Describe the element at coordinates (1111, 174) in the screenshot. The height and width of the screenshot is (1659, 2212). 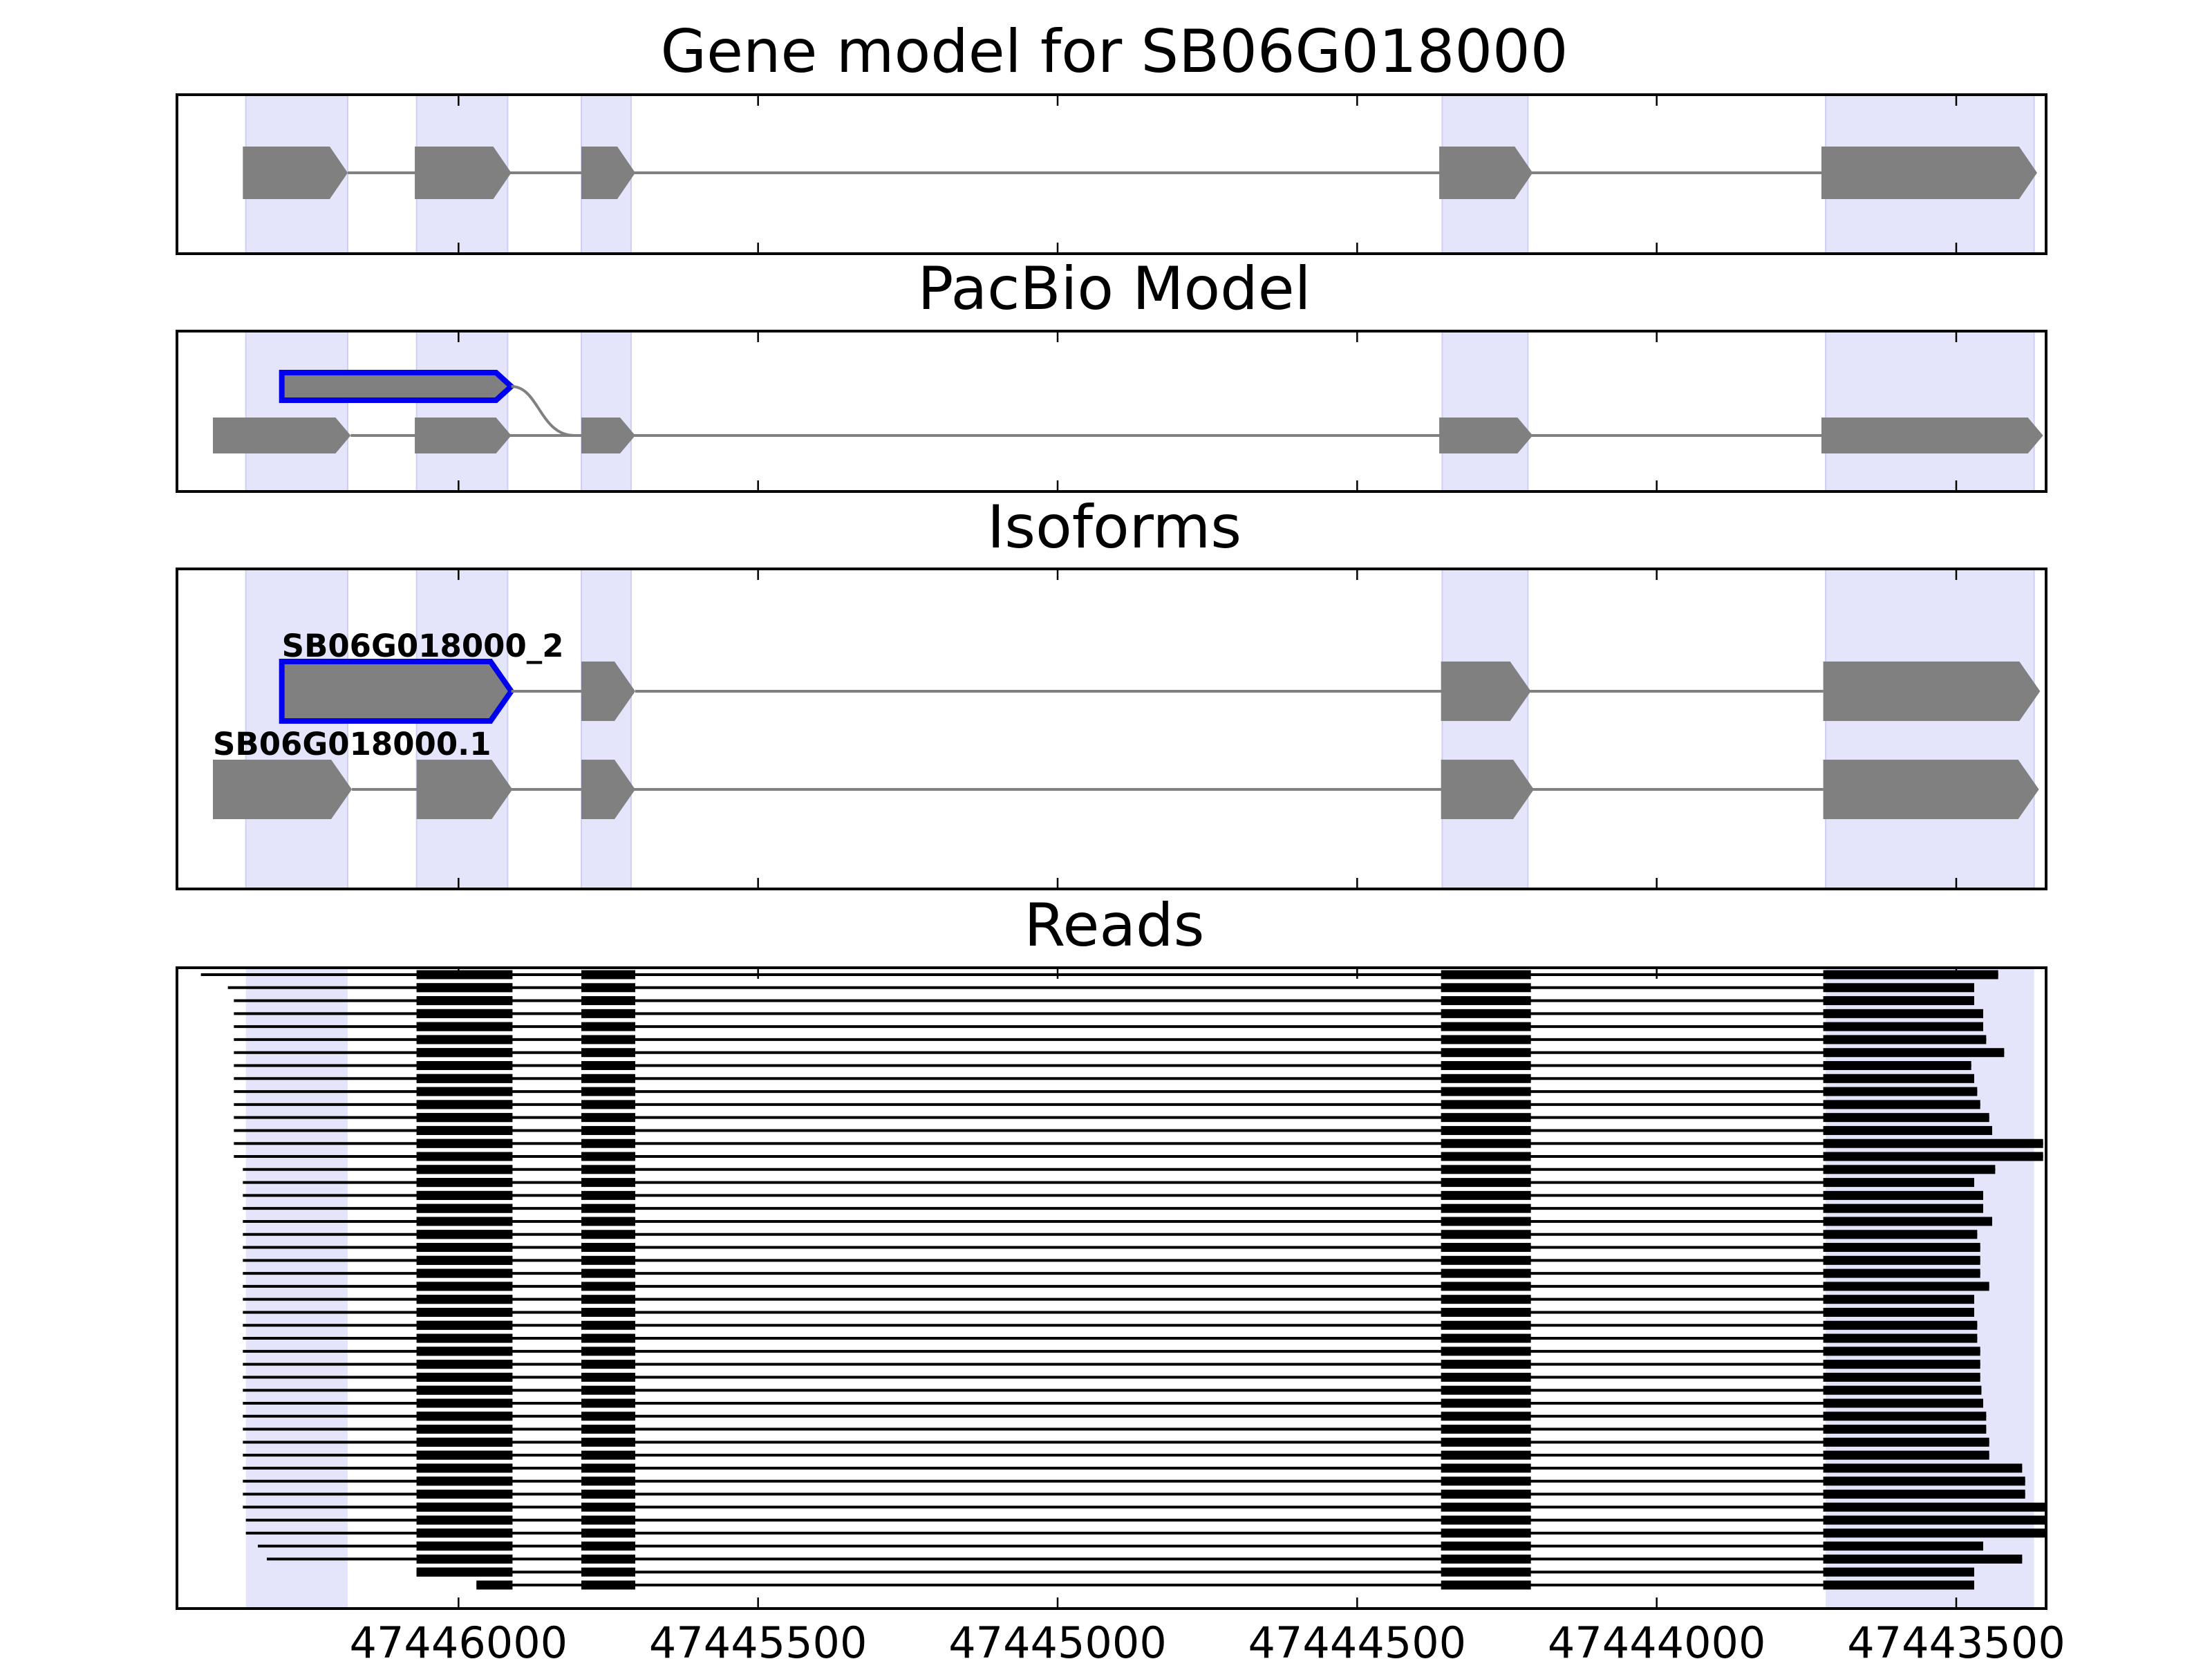
I see `gene-model-frame` at that location.